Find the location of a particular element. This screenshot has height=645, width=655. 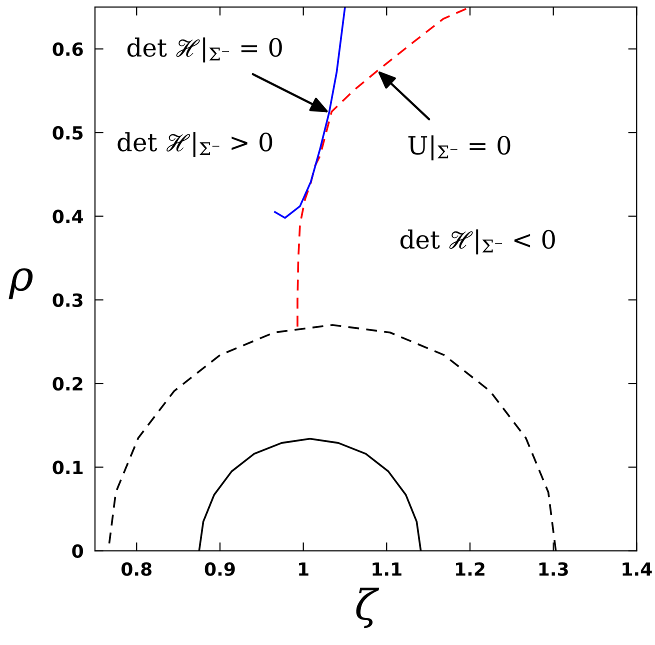

y-tick-label: 0.4 is located at coordinates (68, 217).